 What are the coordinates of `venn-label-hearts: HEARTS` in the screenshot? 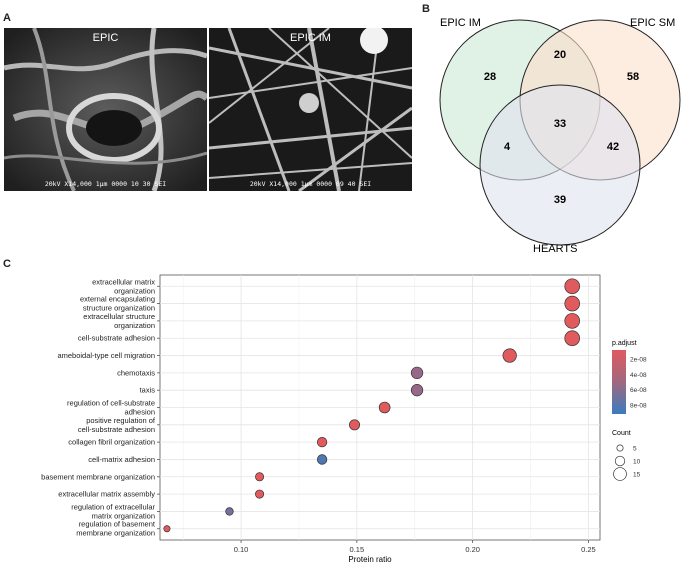 It's located at (555, 249).